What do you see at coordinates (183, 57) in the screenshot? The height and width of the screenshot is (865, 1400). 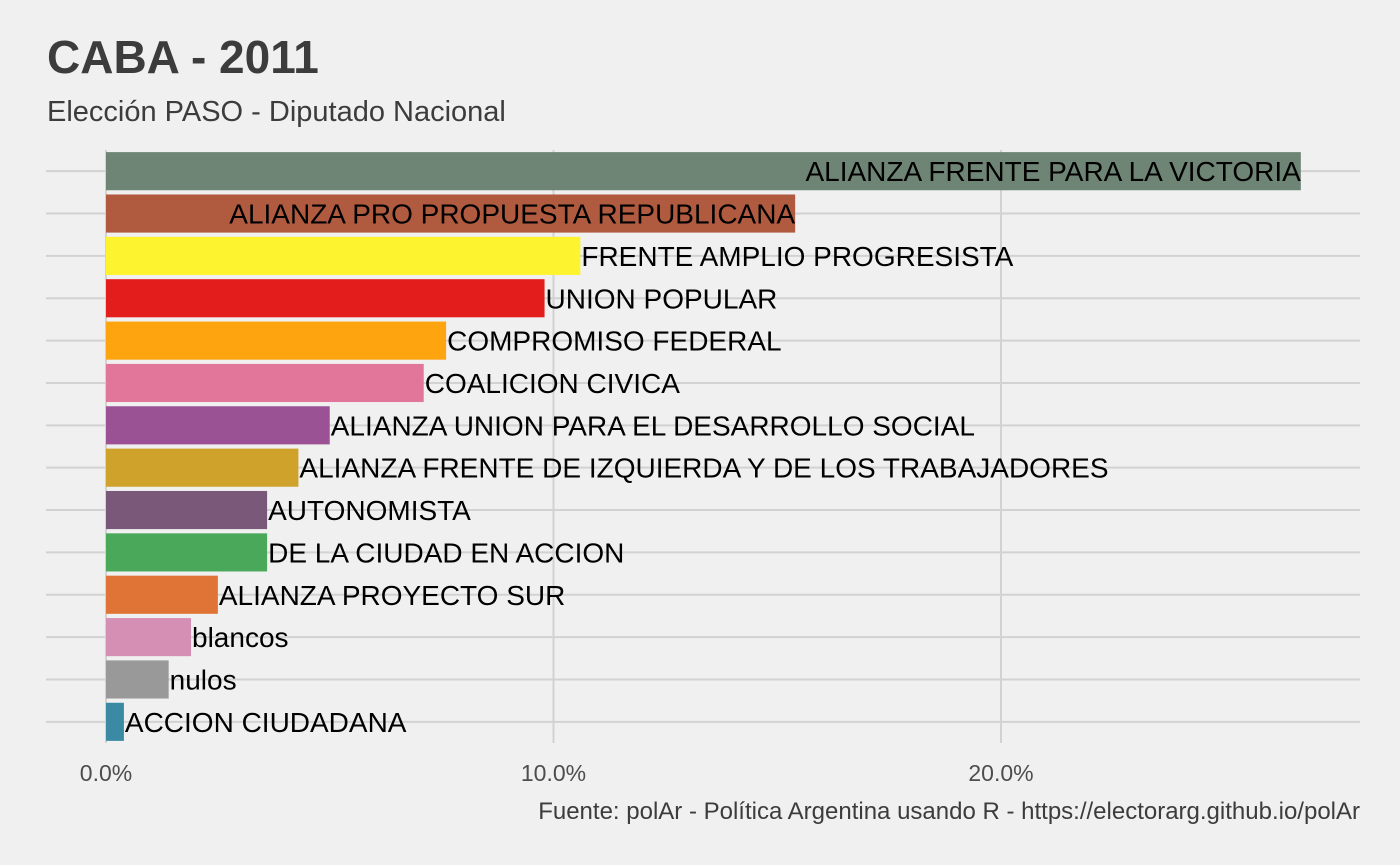 I see `chart-title: CABA - 2011` at bounding box center [183, 57].